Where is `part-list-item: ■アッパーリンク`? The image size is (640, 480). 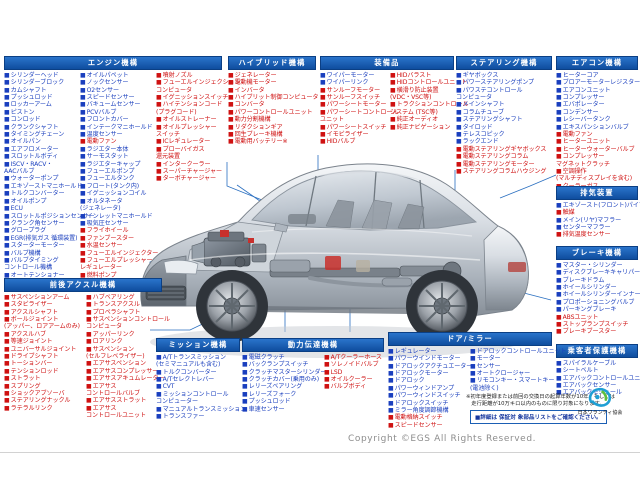
part-list-item: ■アッパーリンク is located at coordinates (124, 334).